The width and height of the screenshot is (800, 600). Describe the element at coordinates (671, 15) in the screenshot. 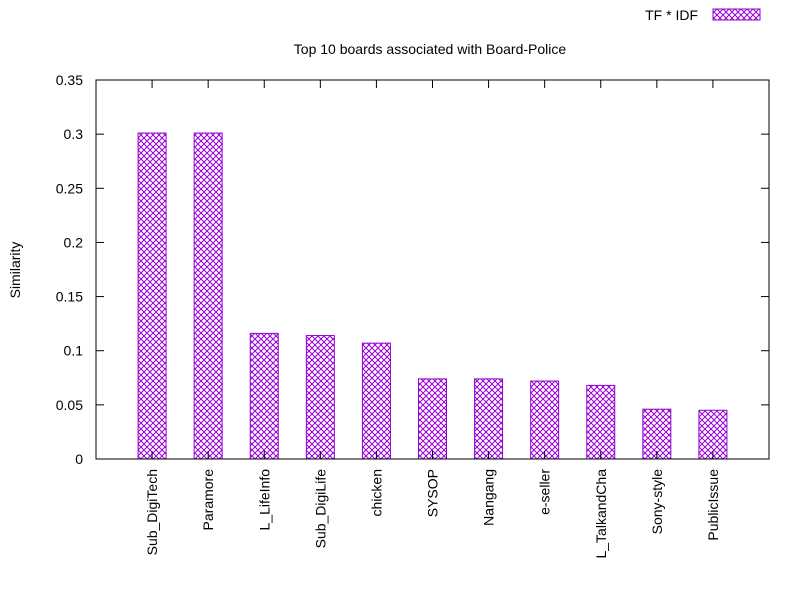

I see `legend-label: TF * IDF` at that location.